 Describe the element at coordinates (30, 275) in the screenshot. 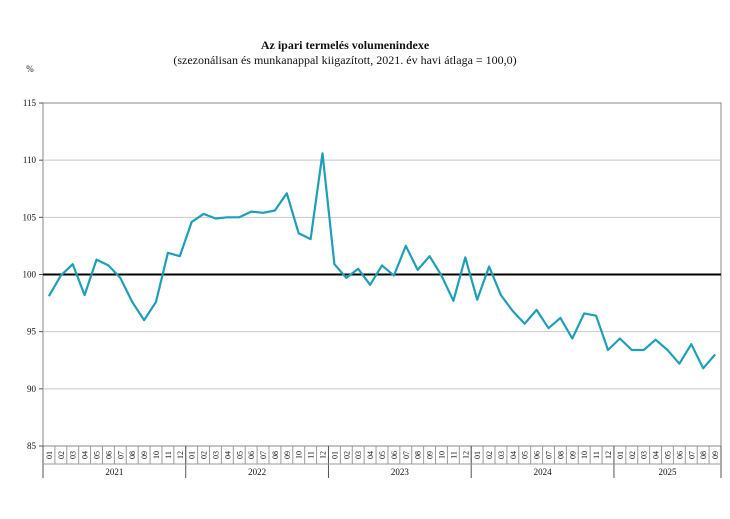

I see `y-tick-label: 100` at that location.